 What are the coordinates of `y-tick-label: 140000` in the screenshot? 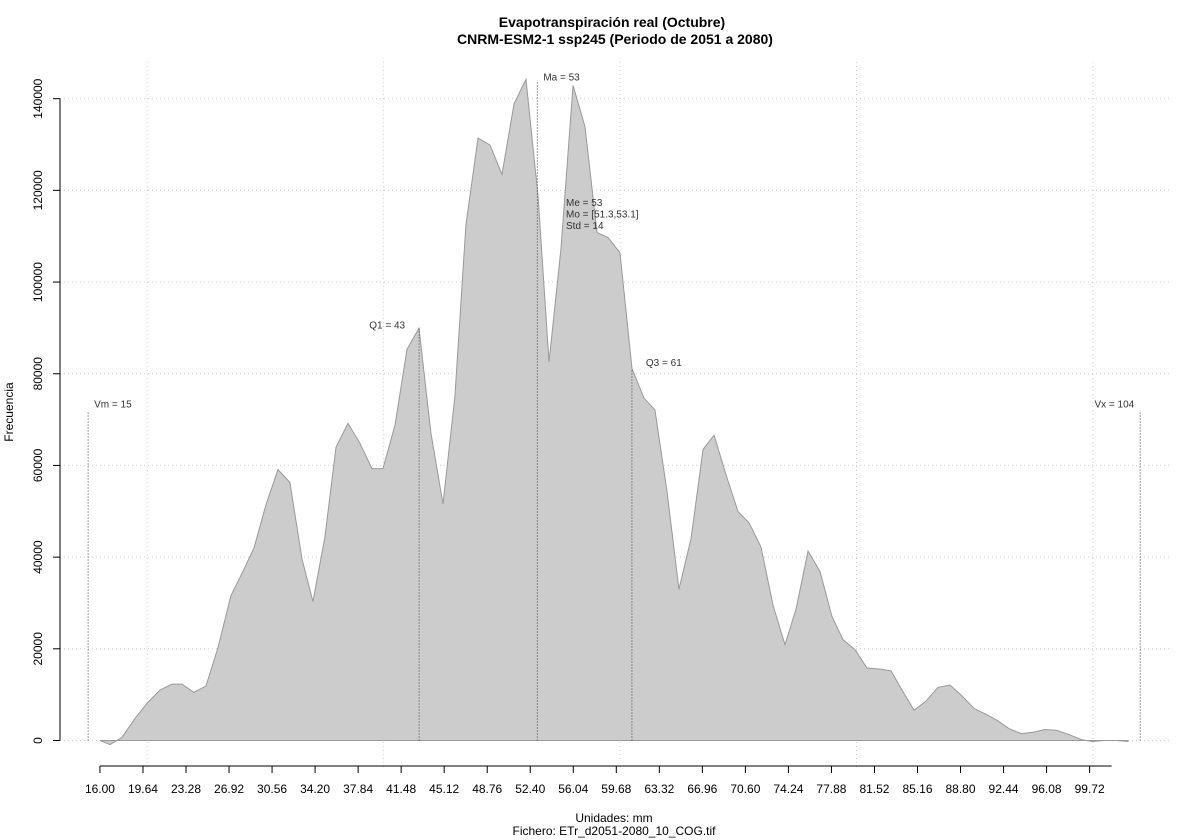 It's located at (38, 98).